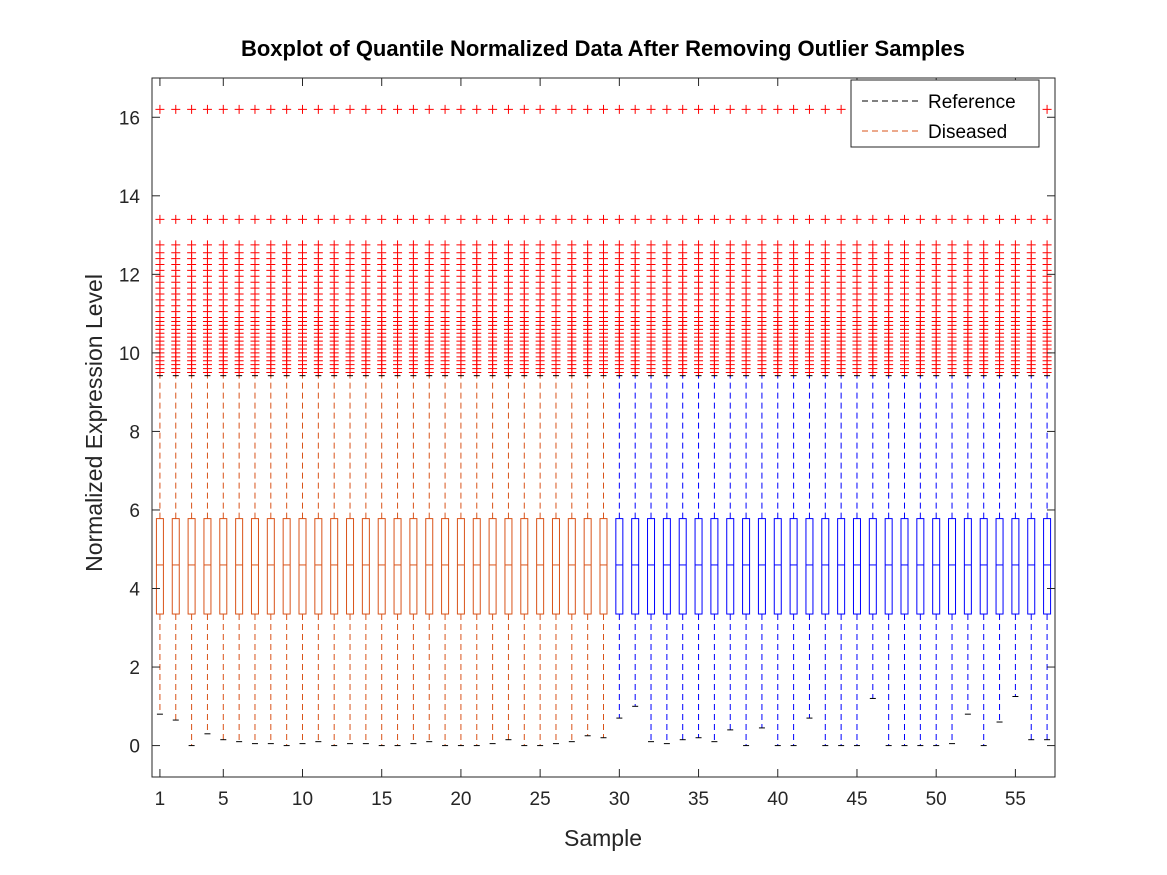  I want to click on legend-label-diseased: Diseased, so click(967, 132).